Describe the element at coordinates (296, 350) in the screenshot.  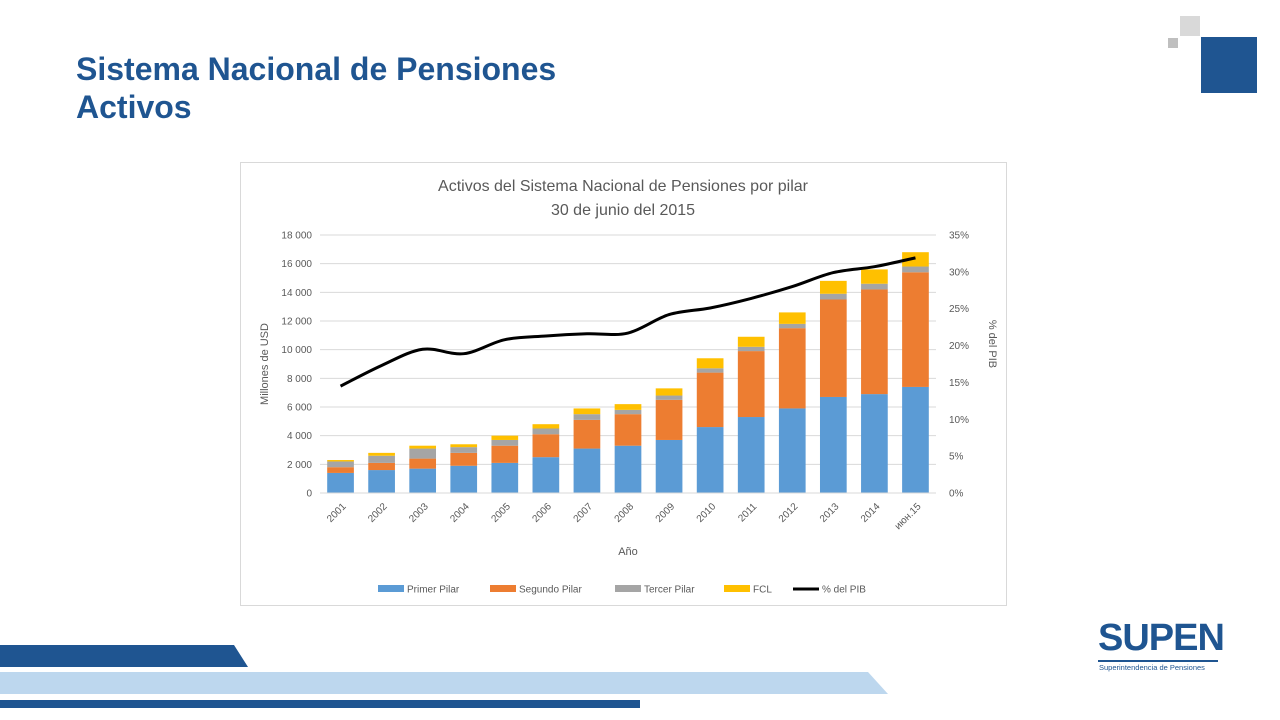
I see `y-tick-label: 10 000` at that location.